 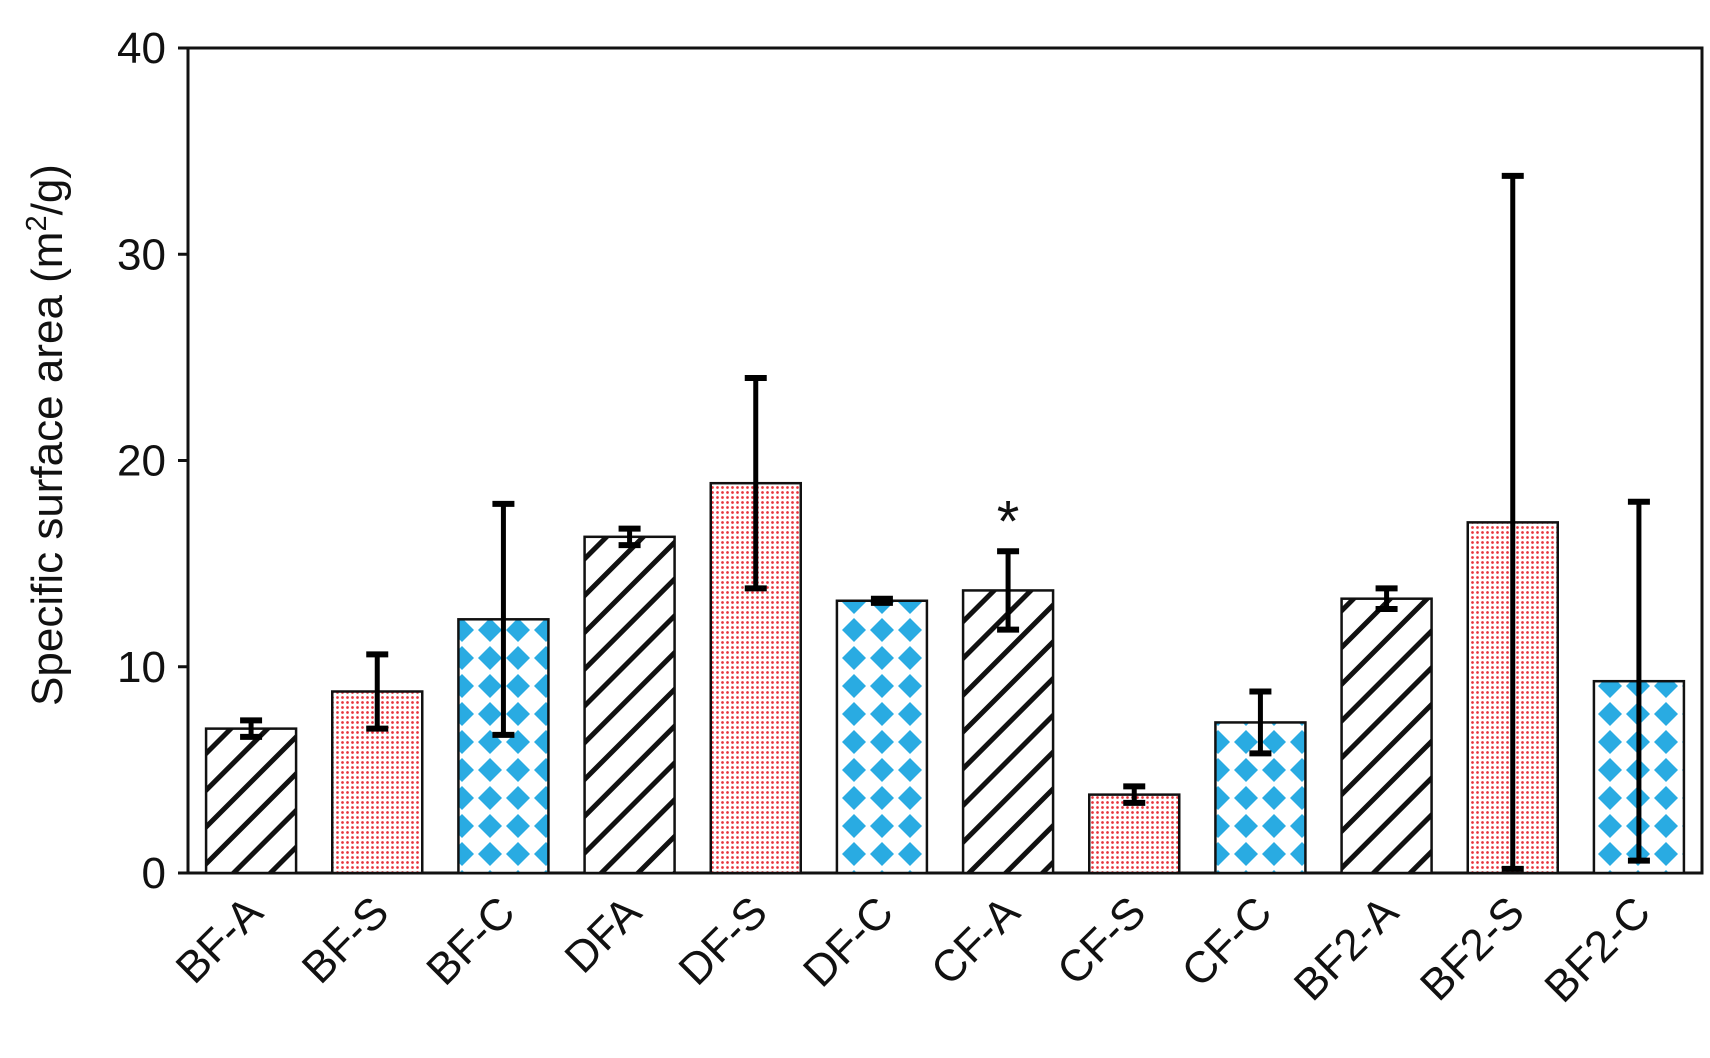 What do you see at coordinates (154, 873) in the screenshot?
I see `y-tick-label: 0` at bounding box center [154, 873].